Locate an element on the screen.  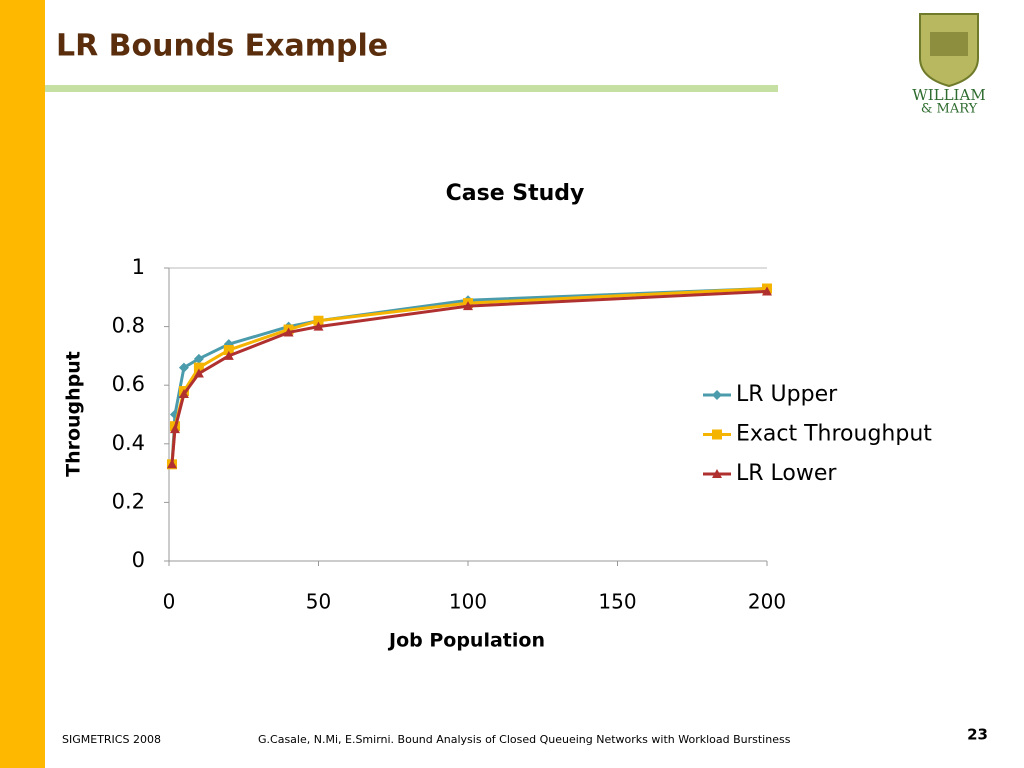
y-tick-label: 0.4 is located at coordinates (128, 443).